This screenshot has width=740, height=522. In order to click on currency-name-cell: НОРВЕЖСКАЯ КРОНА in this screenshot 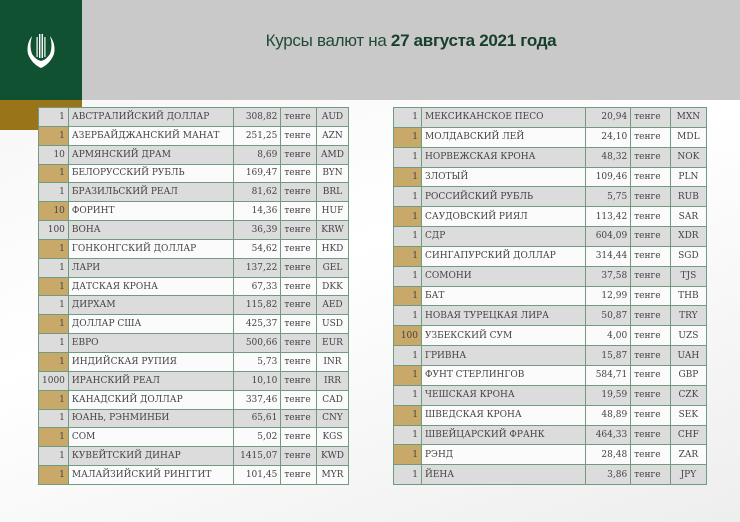, I will do `click(503, 157)`.